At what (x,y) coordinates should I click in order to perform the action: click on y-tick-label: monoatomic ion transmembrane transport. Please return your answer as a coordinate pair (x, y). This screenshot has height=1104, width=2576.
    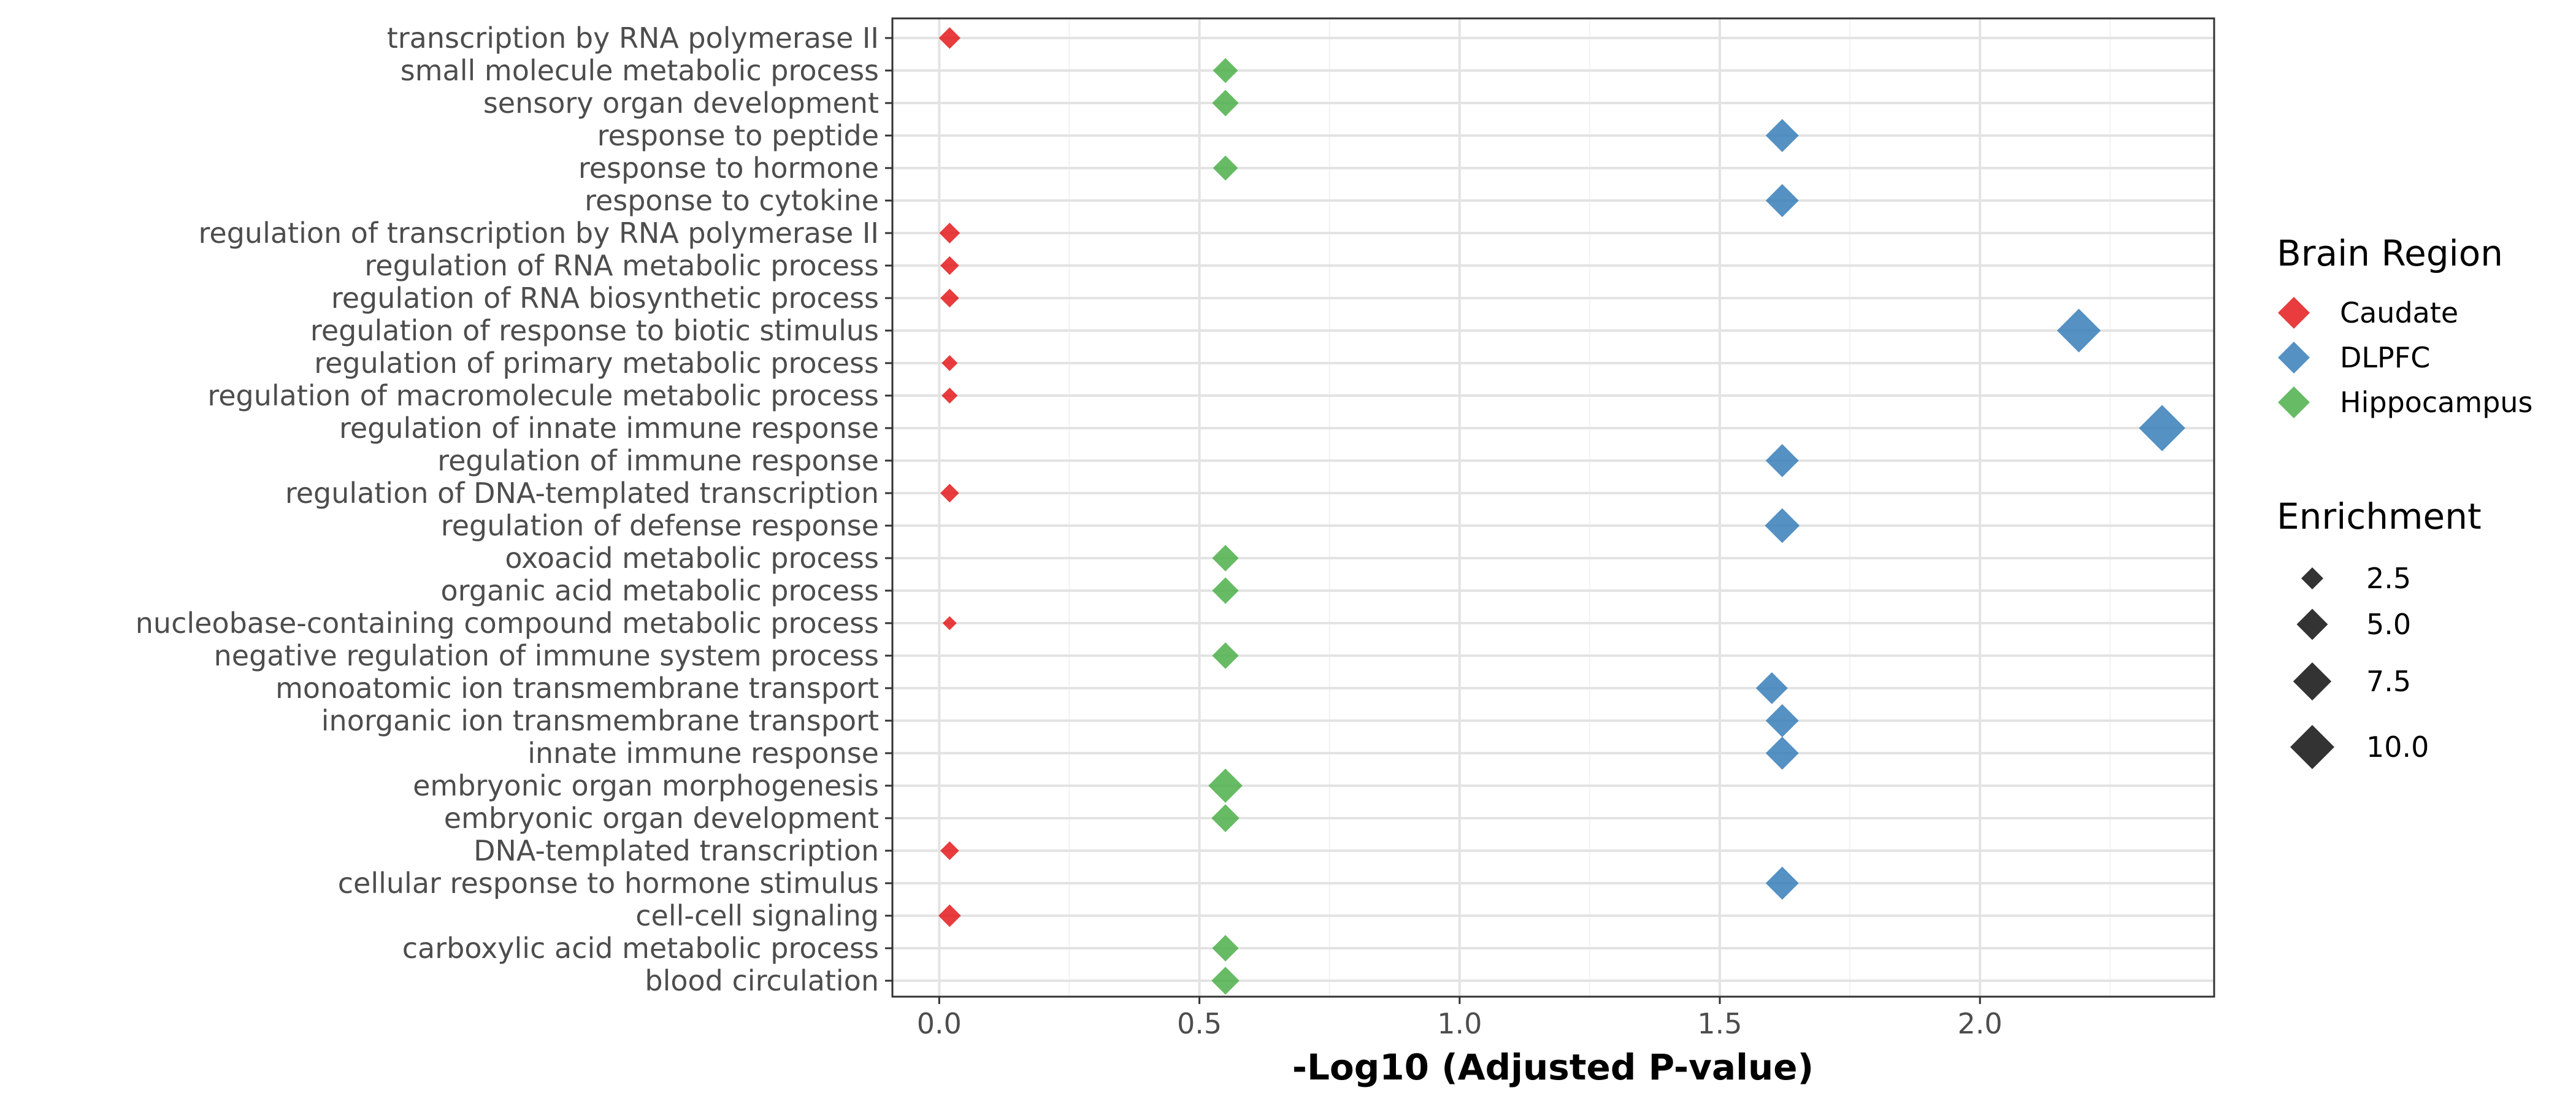
    Looking at the image, I should click on (577, 688).